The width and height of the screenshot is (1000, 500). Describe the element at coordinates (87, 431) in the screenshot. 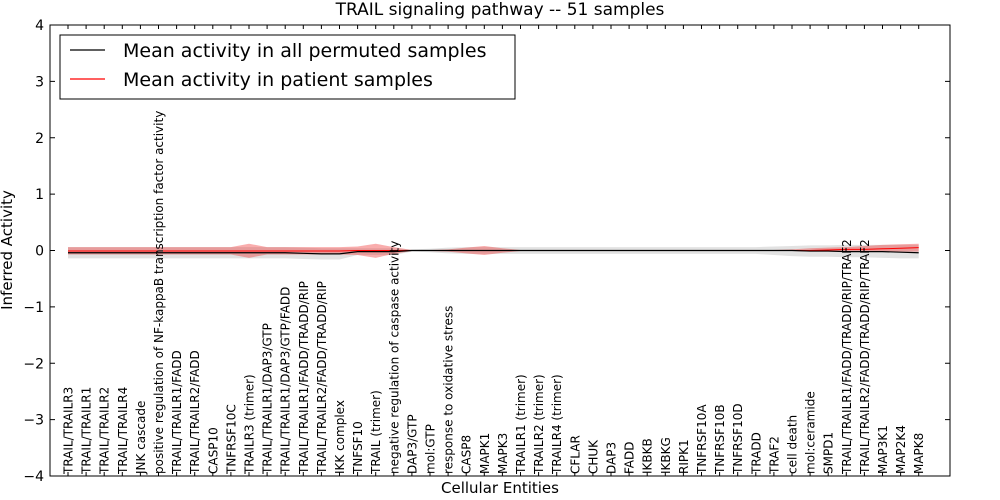

I see `x-category-label: TRAIL/TRAILR1` at that location.